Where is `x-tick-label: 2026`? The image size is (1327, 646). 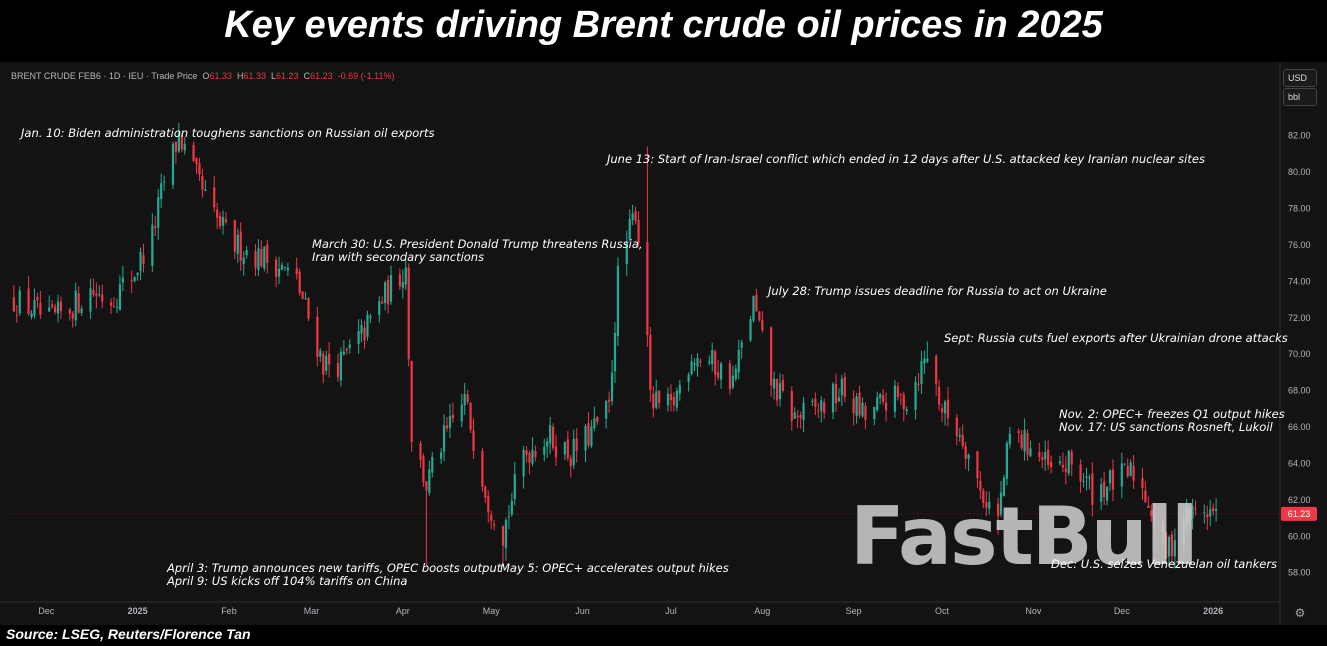
x-tick-label: 2026 is located at coordinates (1213, 611).